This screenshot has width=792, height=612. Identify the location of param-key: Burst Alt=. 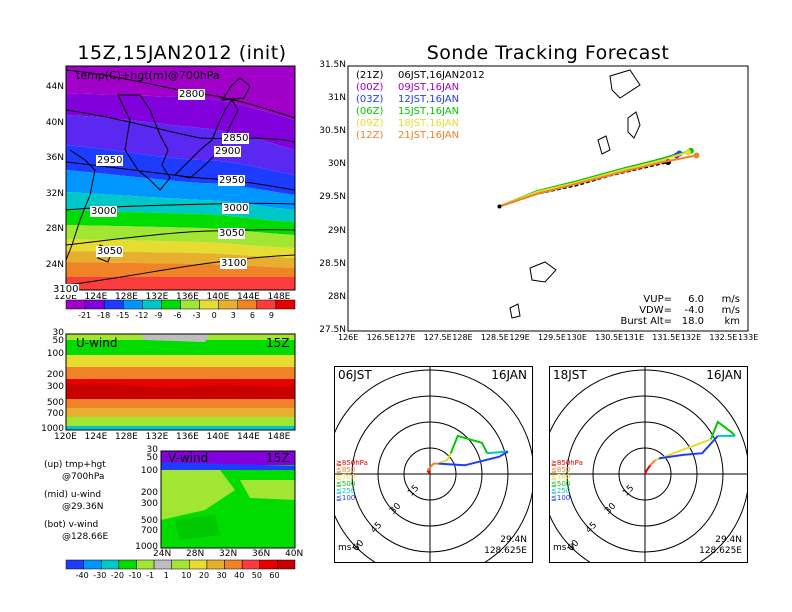
(646, 321).